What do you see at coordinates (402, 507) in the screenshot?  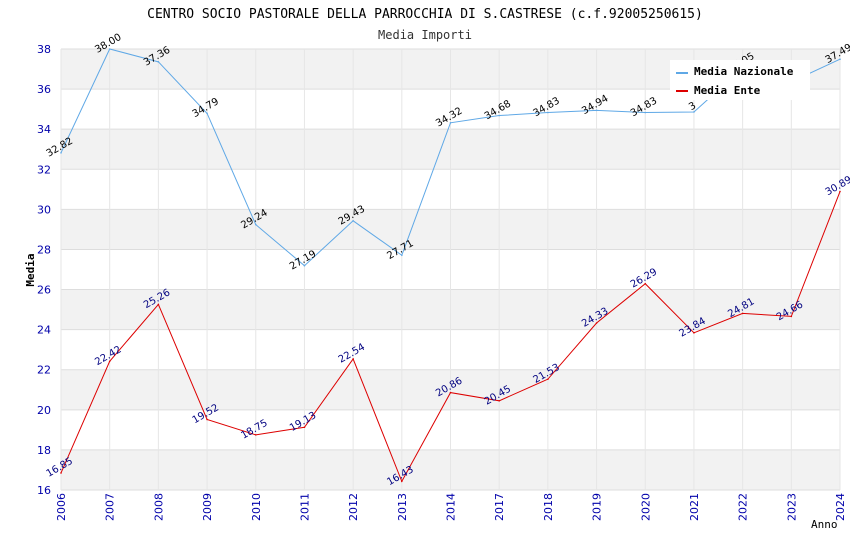 I see `x-tick-label: 2013` at bounding box center [402, 507].